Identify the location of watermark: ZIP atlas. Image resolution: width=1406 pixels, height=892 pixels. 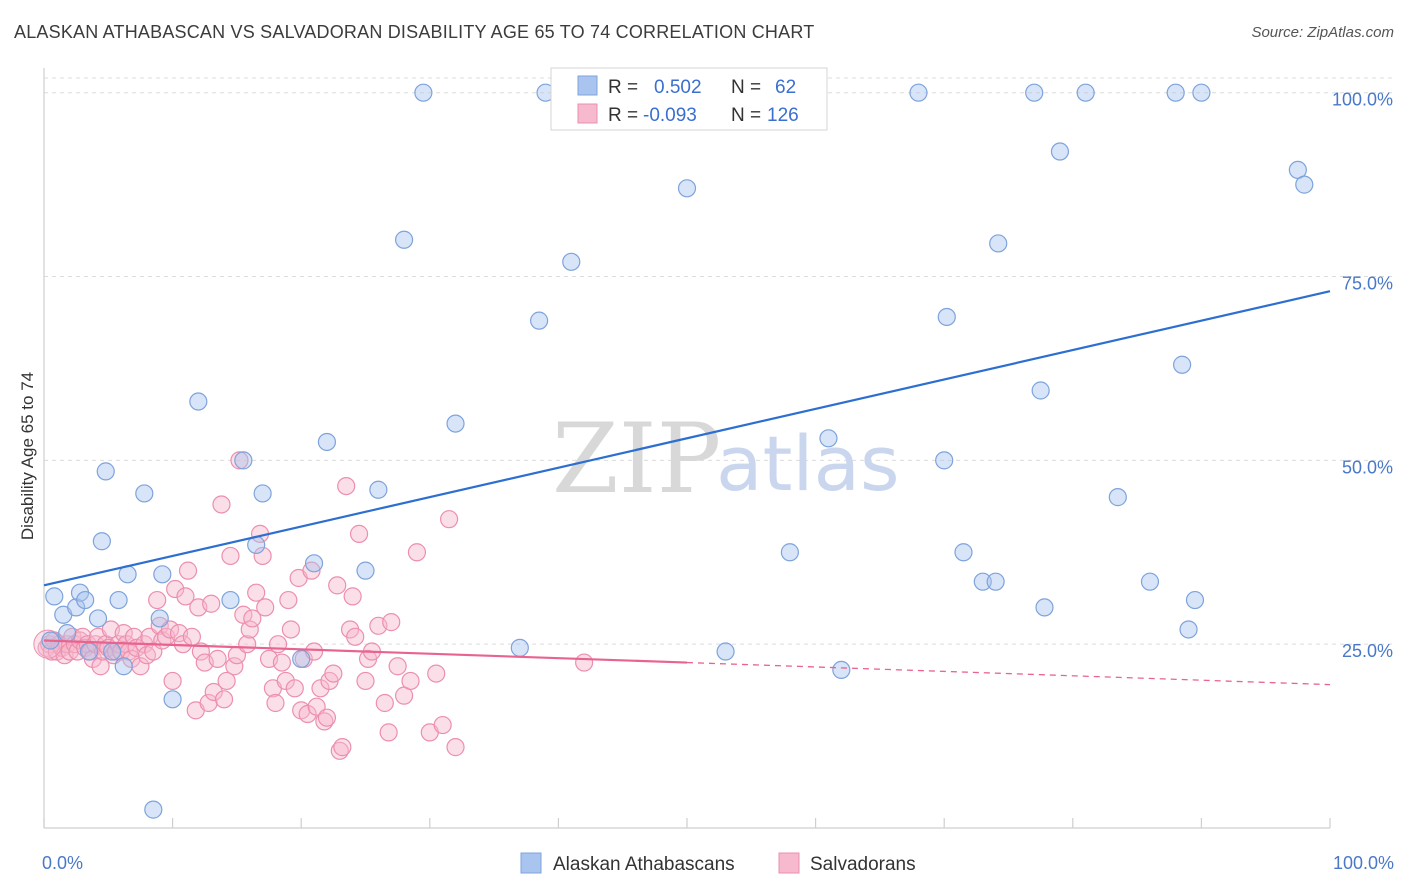
(726, 459).